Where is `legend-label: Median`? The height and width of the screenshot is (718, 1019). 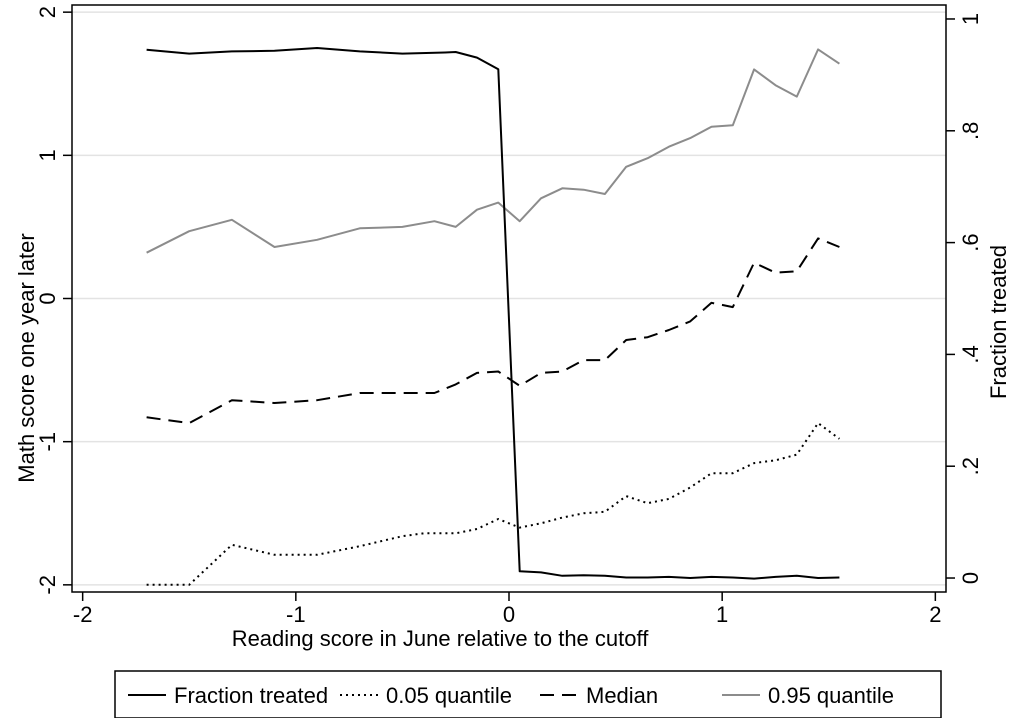 legend-label: Median is located at coordinates (622, 695).